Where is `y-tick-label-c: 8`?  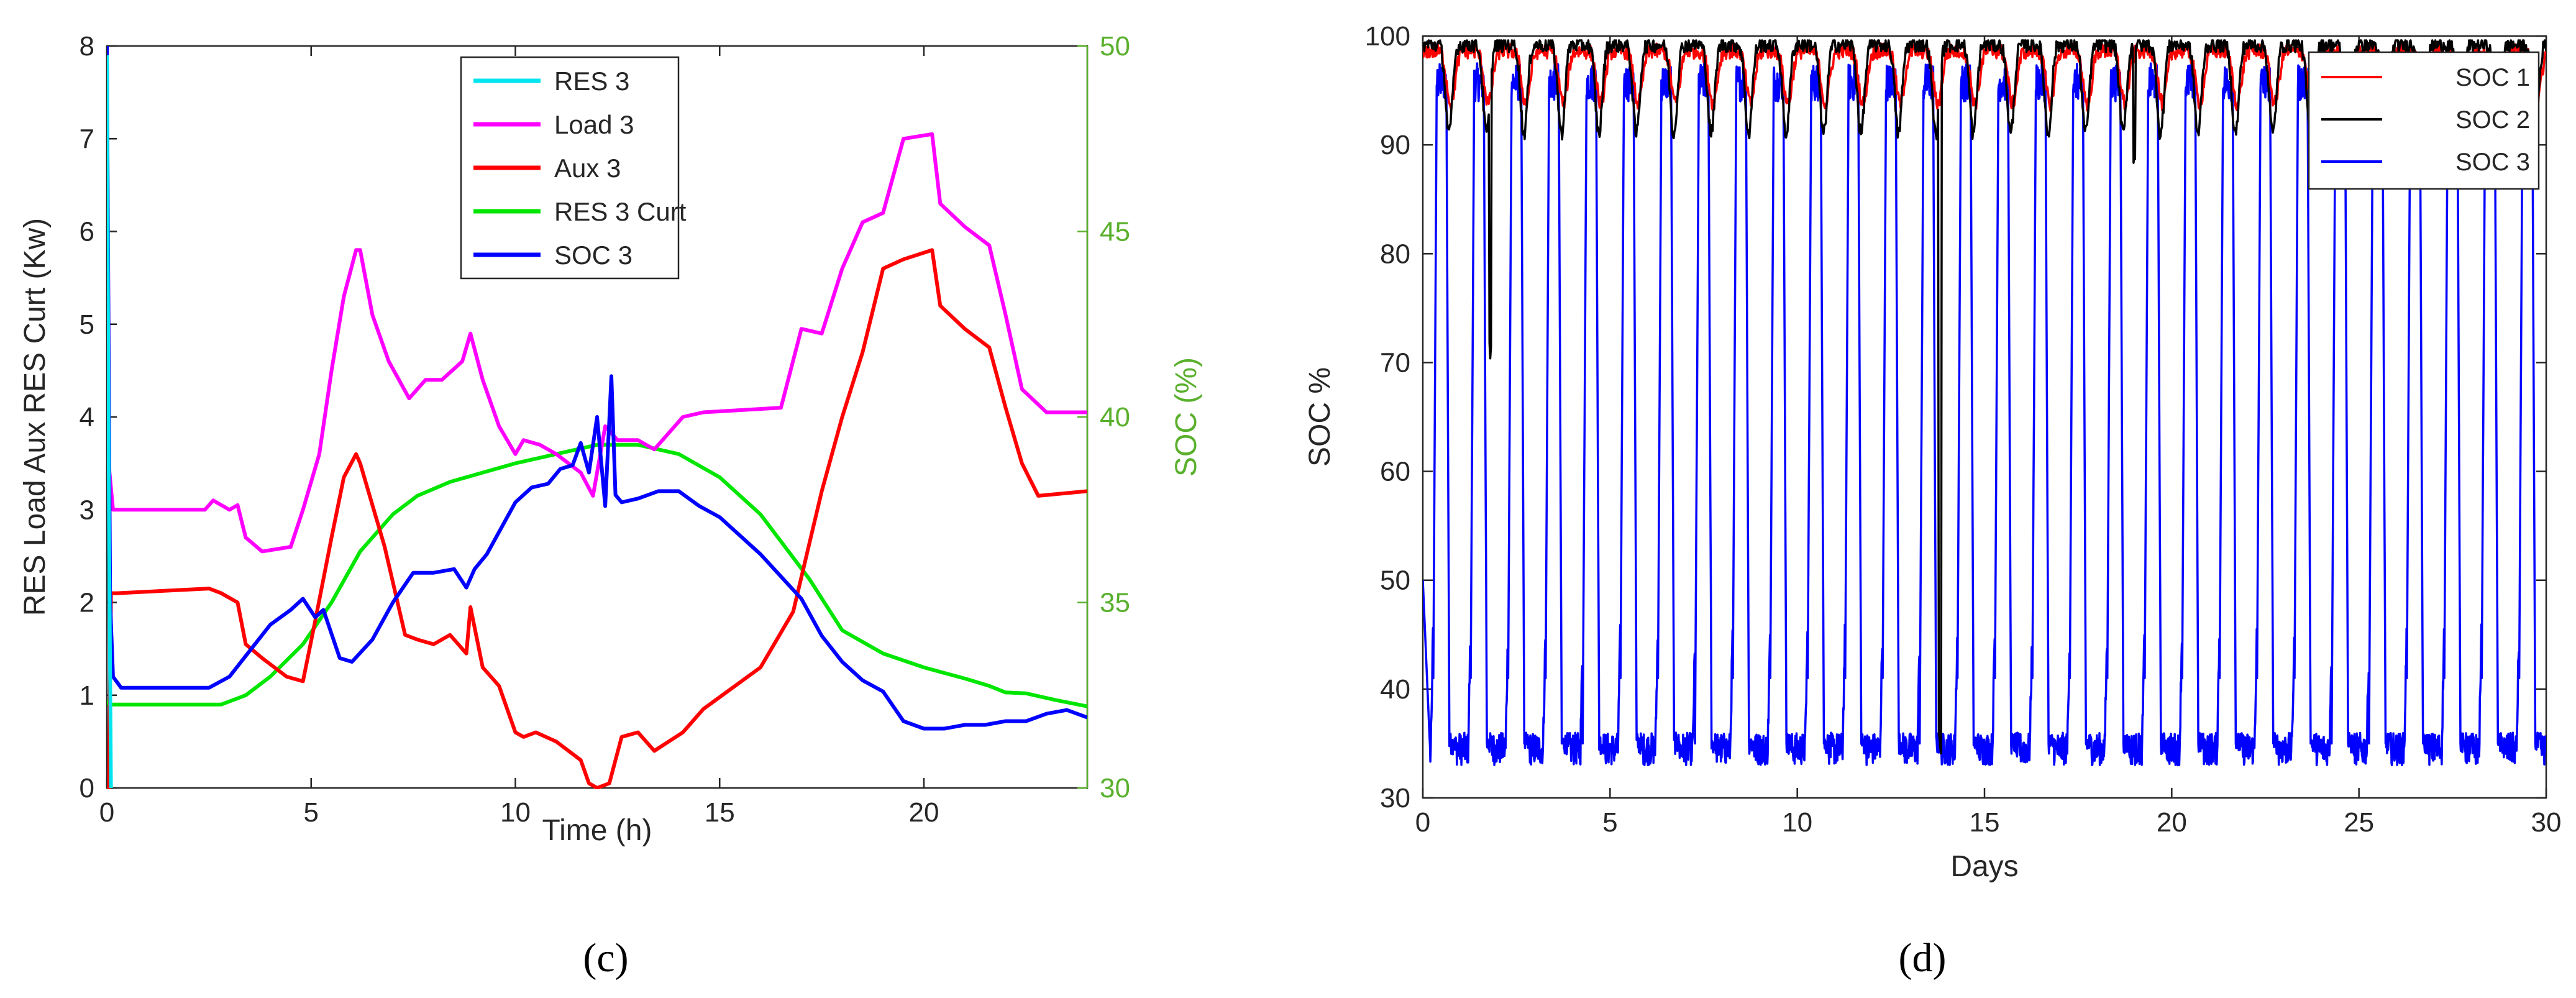
y-tick-label-c: 8 is located at coordinates (87, 46).